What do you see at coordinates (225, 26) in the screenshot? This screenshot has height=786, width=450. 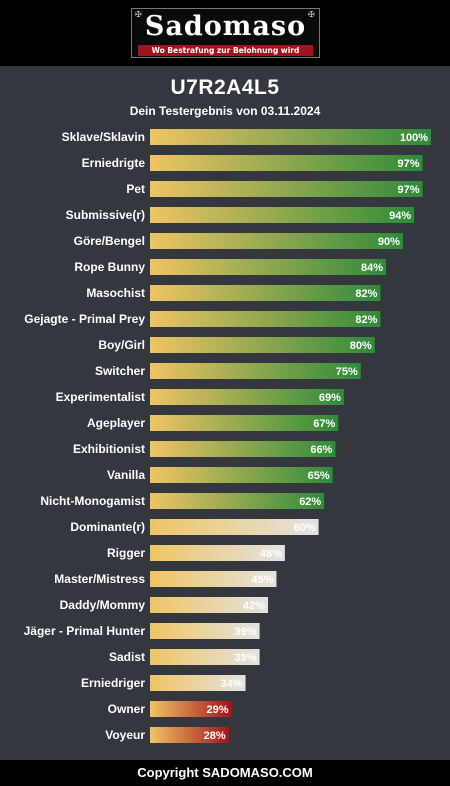 I see `logo-title: Sadomaso` at bounding box center [225, 26].